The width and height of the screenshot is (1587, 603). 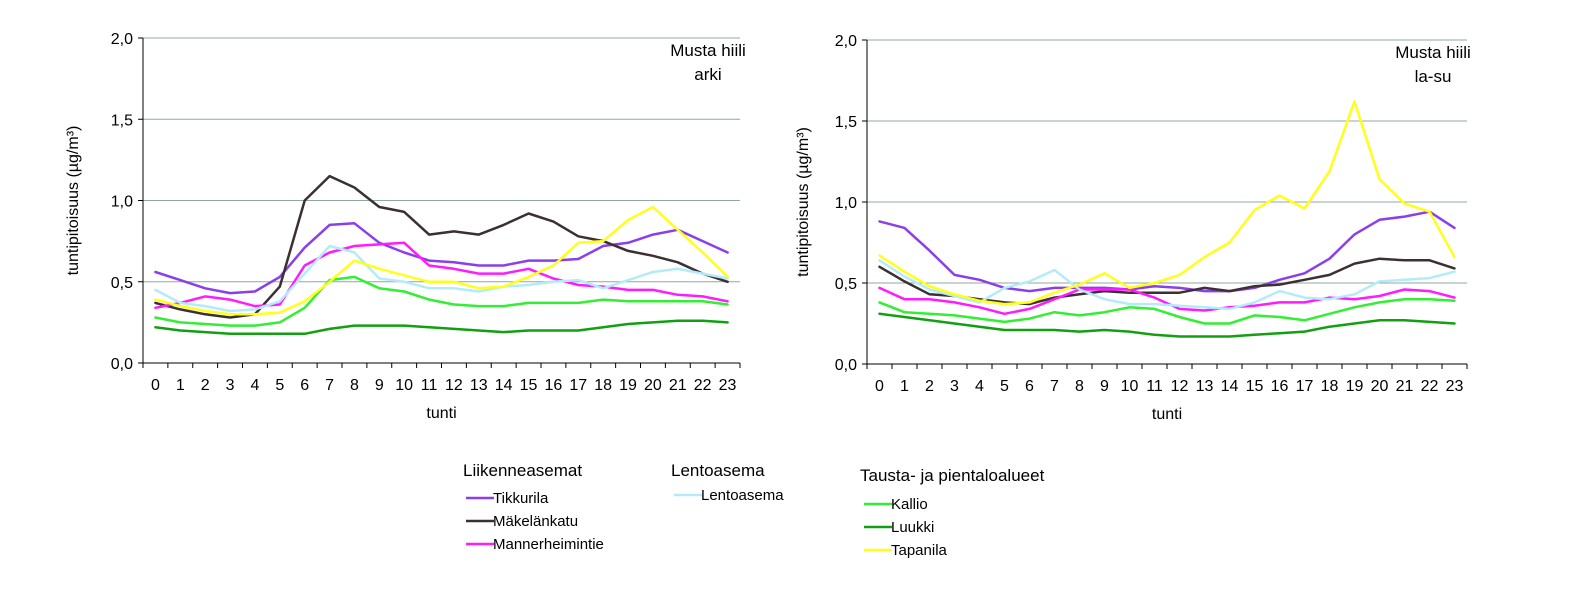 What do you see at coordinates (909, 504) in the screenshot?
I see `legend-entry-label: Kallio` at bounding box center [909, 504].